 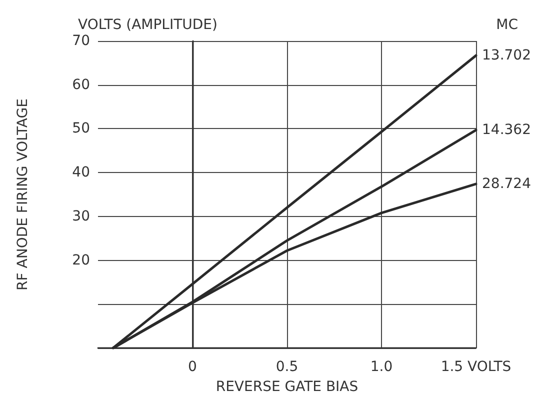 I want to click on y-axis-title: RF ANODE FIRING VOLTAGE, so click(x=23, y=194).